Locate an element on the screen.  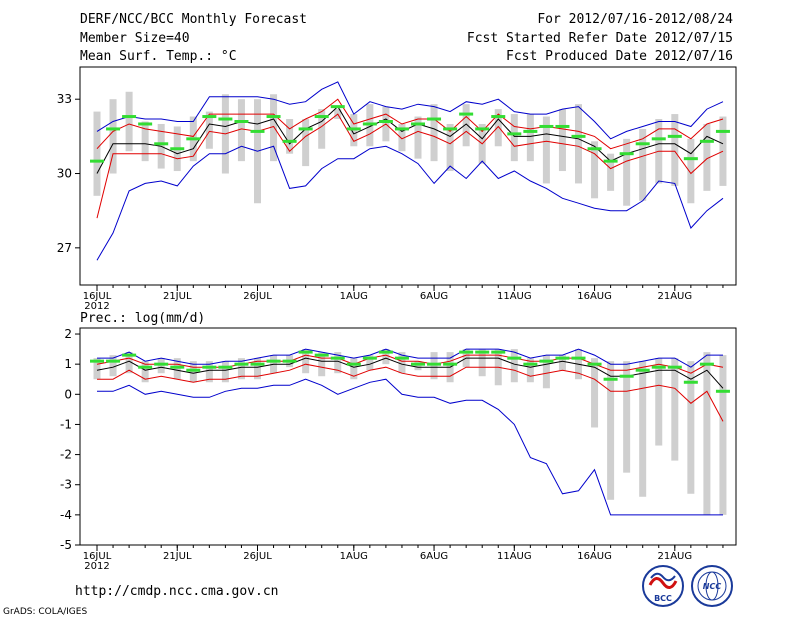
variable-label: Mean Surf. Temp.: °C is located at coordinates (158, 56).